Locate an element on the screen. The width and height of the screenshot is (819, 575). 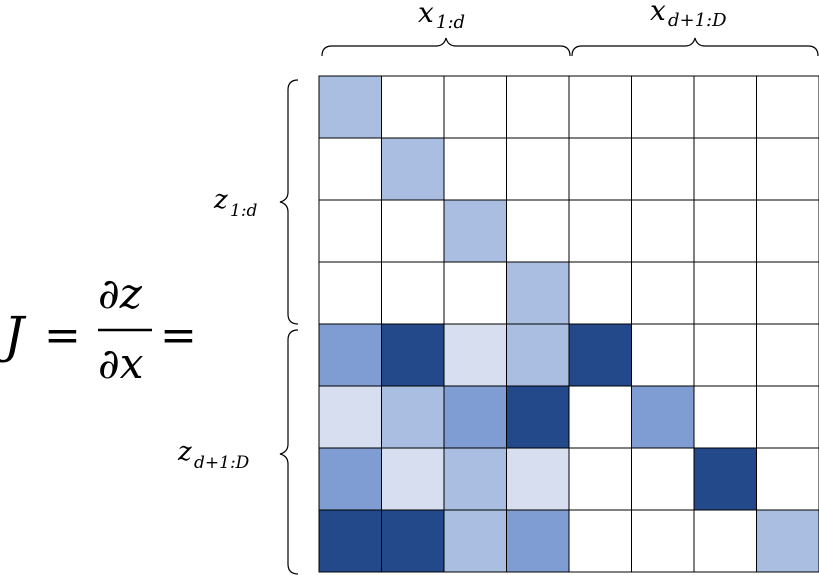
equation-lhs: J is located at coordinates (13, 335).